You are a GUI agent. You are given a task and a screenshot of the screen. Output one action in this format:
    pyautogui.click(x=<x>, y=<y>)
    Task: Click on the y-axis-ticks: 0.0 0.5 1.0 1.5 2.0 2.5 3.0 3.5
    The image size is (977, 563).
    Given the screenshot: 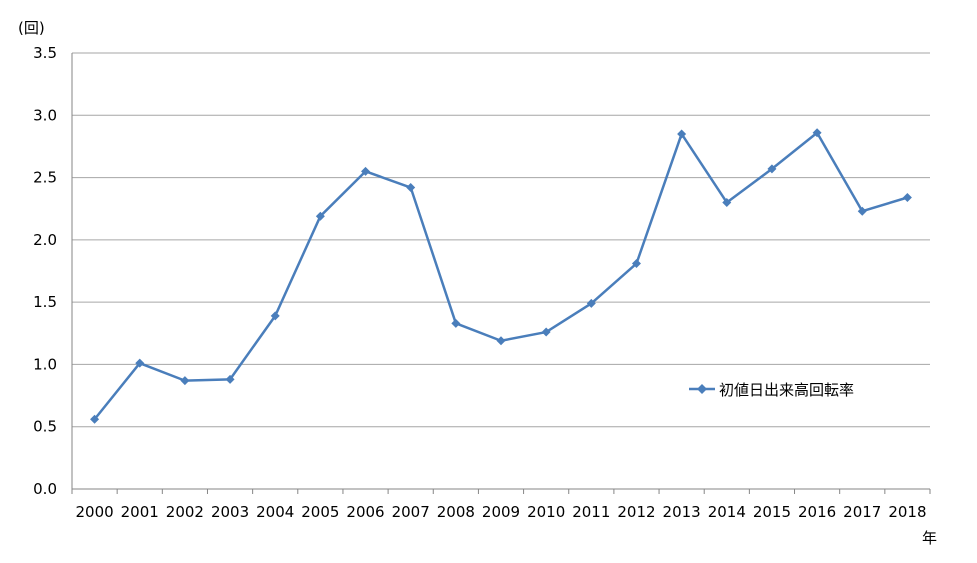 What is the action you would take?
    pyautogui.click(x=45, y=271)
    